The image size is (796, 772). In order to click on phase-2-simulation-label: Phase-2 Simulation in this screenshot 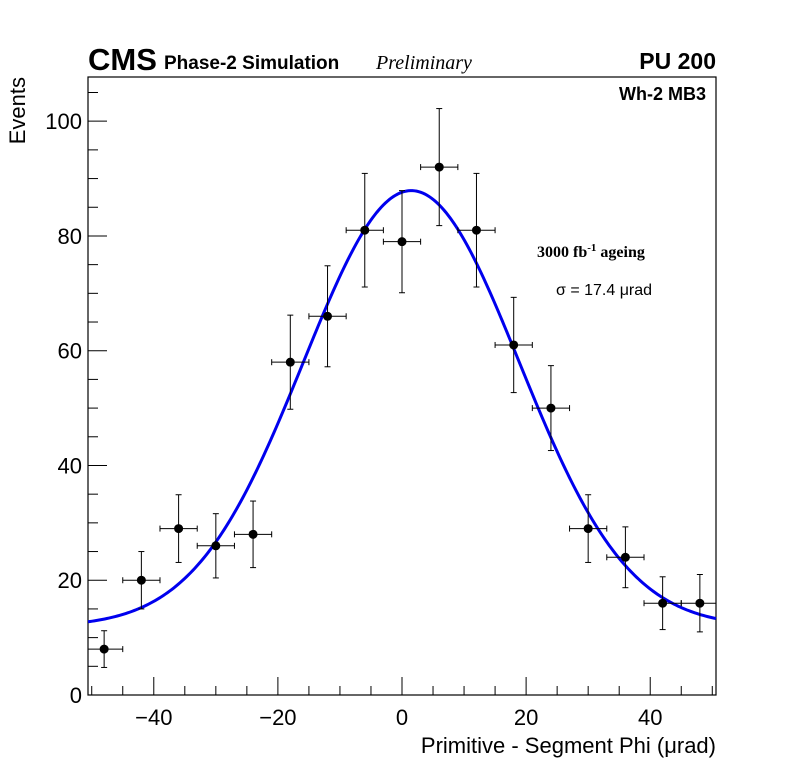, I will do `click(251, 63)`.